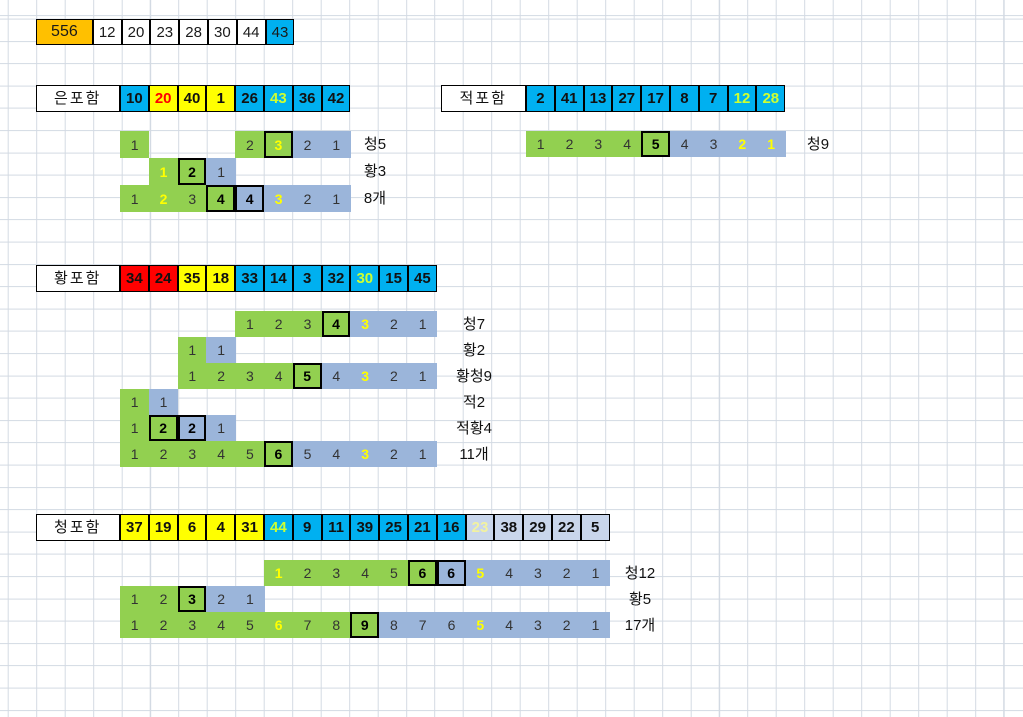  Describe the element at coordinates (393, 278) in the screenshot. I see `header-number-cell: 15` at that location.